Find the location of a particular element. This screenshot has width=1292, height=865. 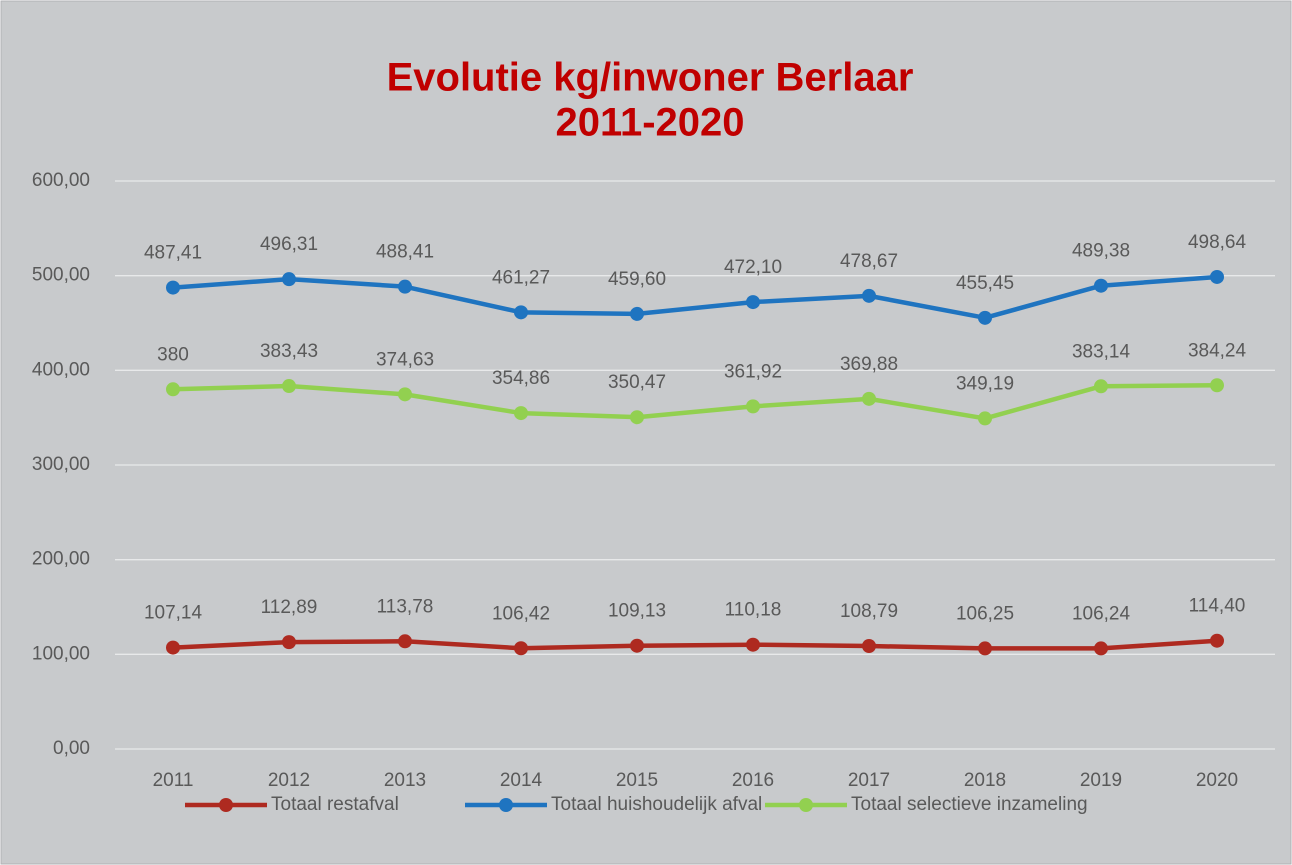

x-tick-label: 2013 is located at coordinates (405, 780).